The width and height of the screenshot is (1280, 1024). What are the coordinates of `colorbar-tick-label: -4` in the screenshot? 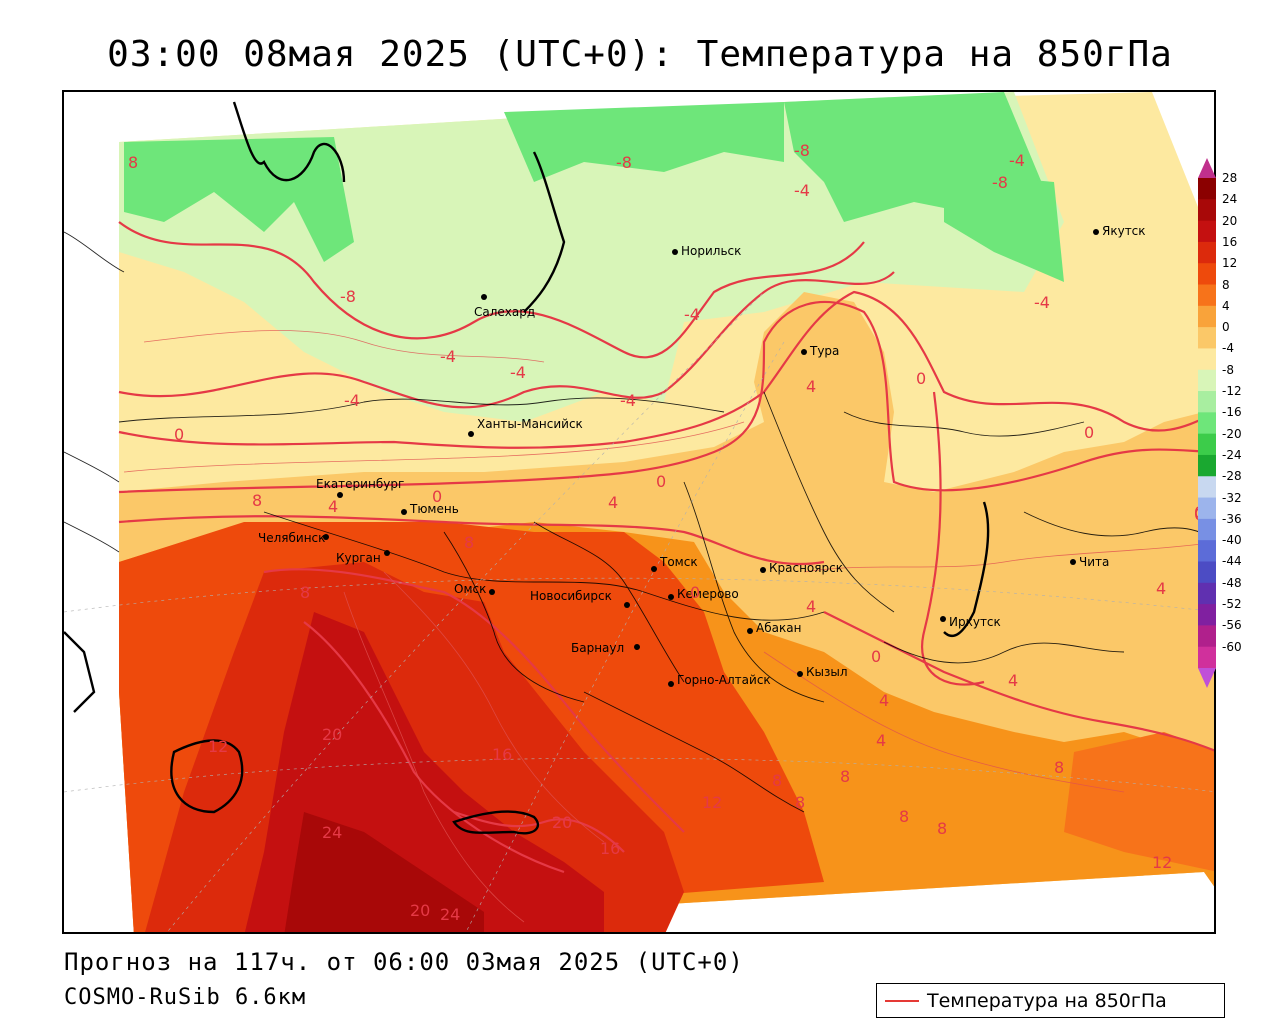 It's located at (1228, 348).